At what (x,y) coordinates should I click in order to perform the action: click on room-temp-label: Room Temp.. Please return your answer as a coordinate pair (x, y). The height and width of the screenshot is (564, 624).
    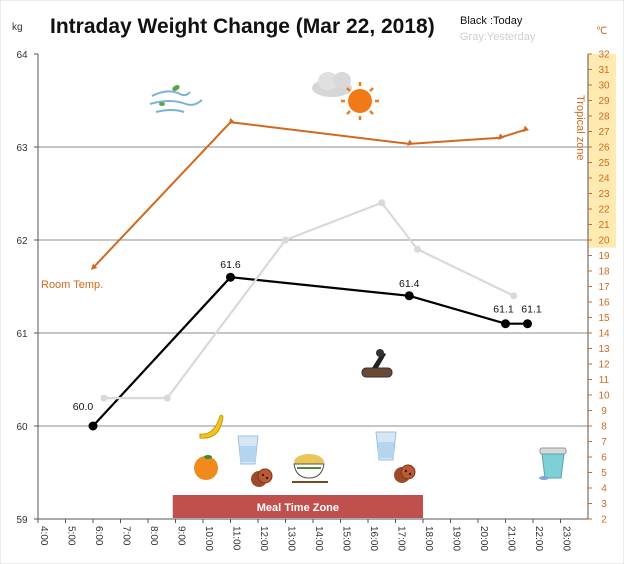
    Looking at the image, I should click on (72, 285).